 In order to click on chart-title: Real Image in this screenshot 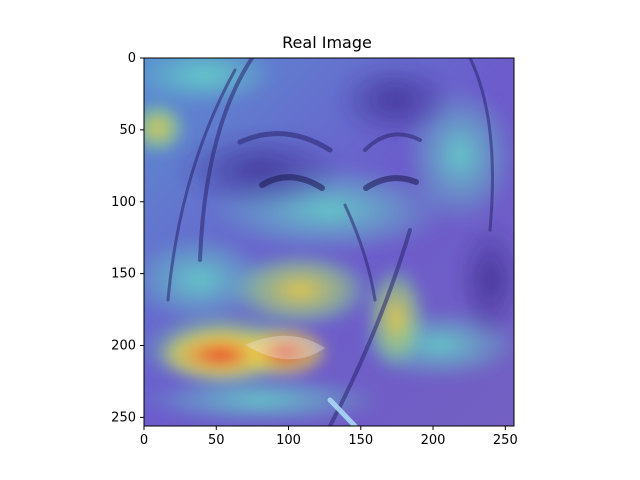, I will do `click(327, 42)`.